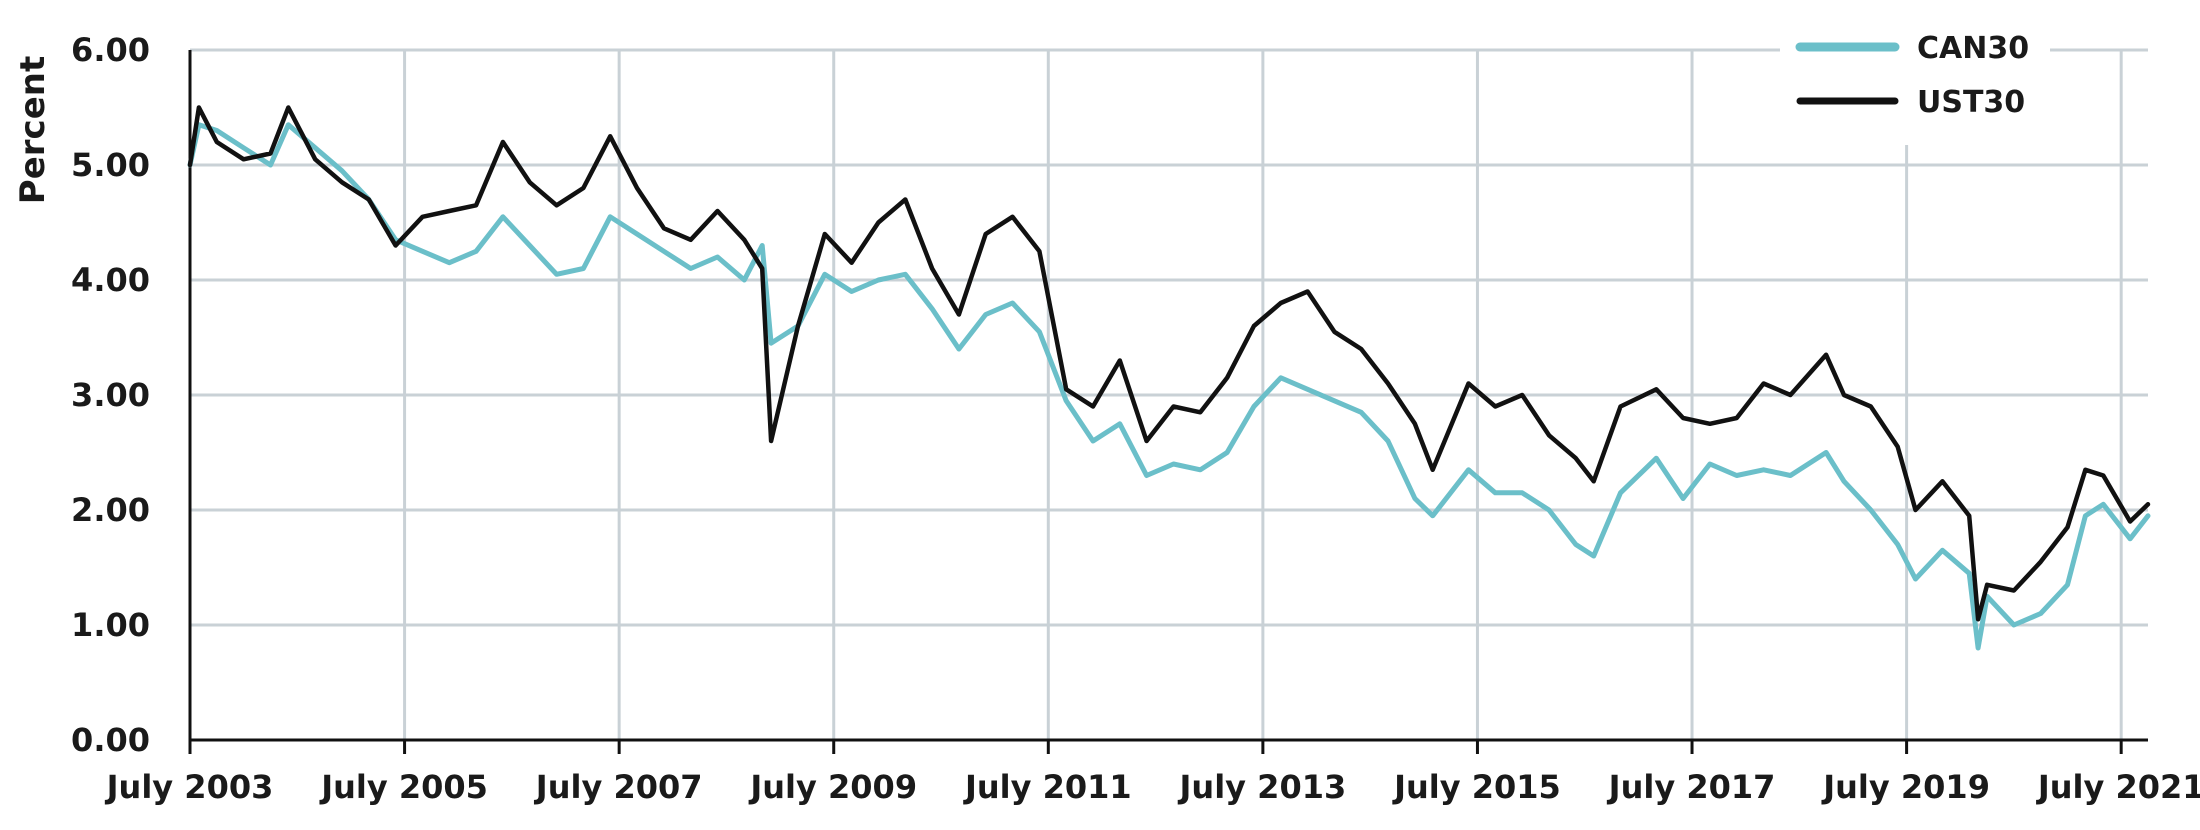  I want to click on legend-background, so click(1915, 82).